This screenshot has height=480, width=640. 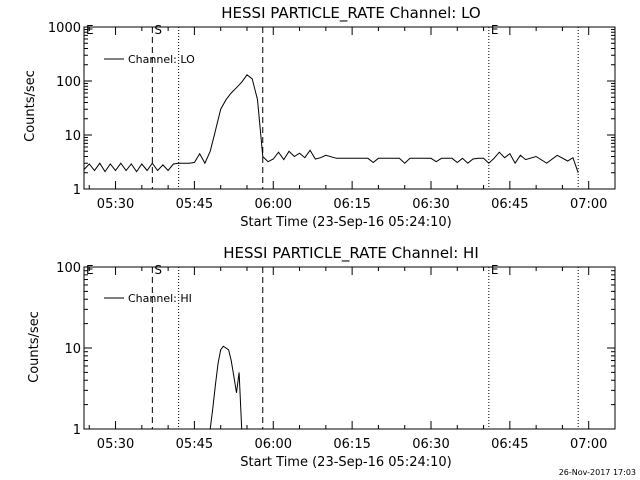 What do you see at coordinates (34, 347) in the screenshot?
I see `y-axis-label-hi: Counts/sec` at bounding box center [34, 347].